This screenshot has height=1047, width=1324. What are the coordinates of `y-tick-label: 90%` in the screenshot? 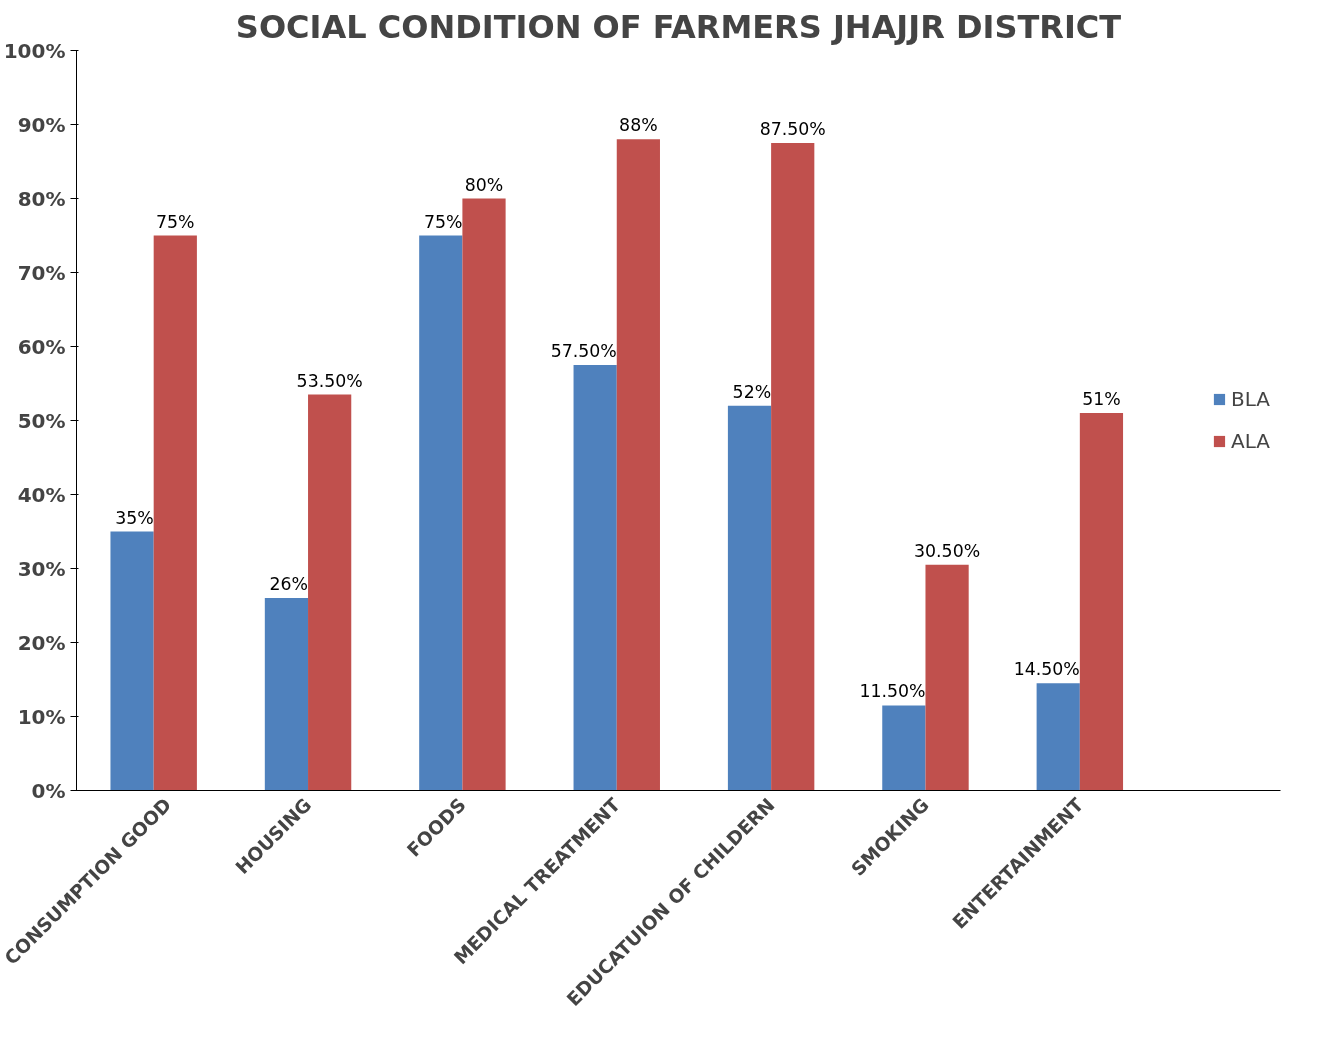 It's located at (41, 124).